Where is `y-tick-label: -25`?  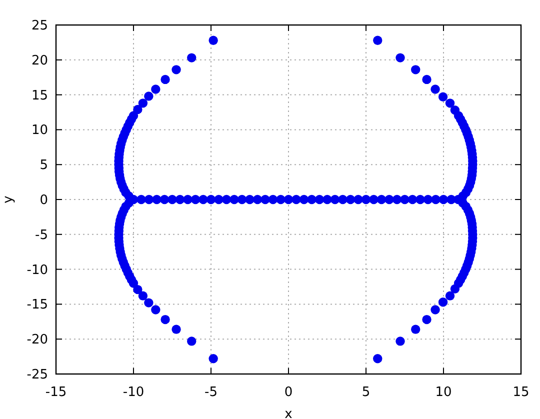
y-tick-label: -25 is located at coordinates (37, 375).